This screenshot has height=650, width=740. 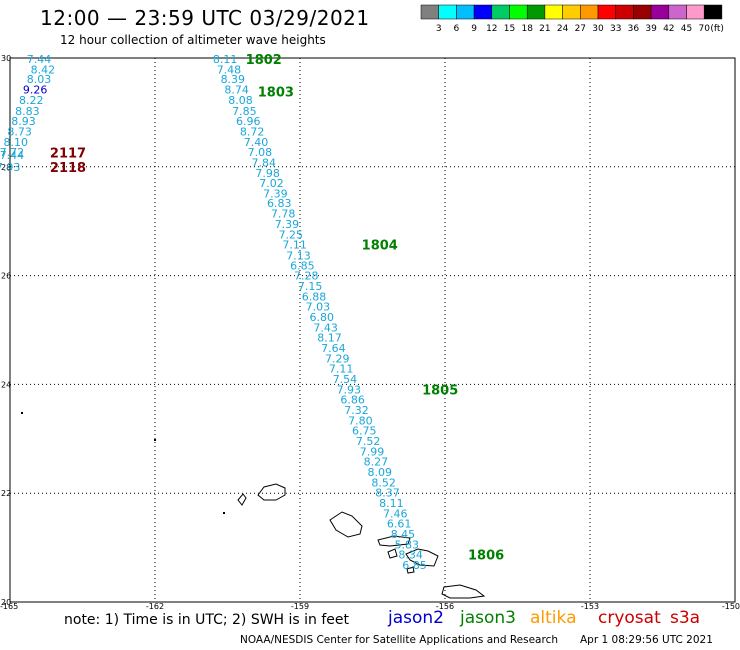 I want to click on wave-height-legend: 3 6 9 12 15 18 21 24 27 30 33 36 39 42 45 70 (ft), so click(x=572, y=19).